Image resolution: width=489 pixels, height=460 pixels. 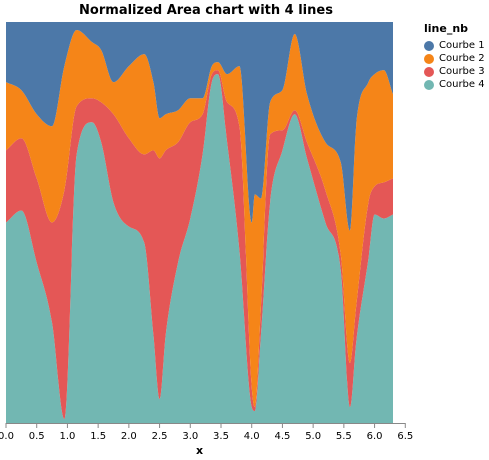 I want to click on x-tick-label: 6.5, so click(x=405, y=436).